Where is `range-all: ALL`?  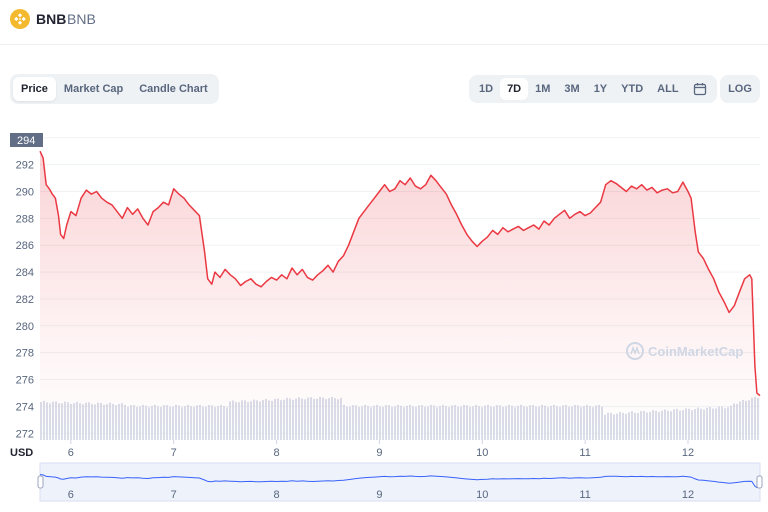
range-all: ALL is located at coordinates (668, 89).